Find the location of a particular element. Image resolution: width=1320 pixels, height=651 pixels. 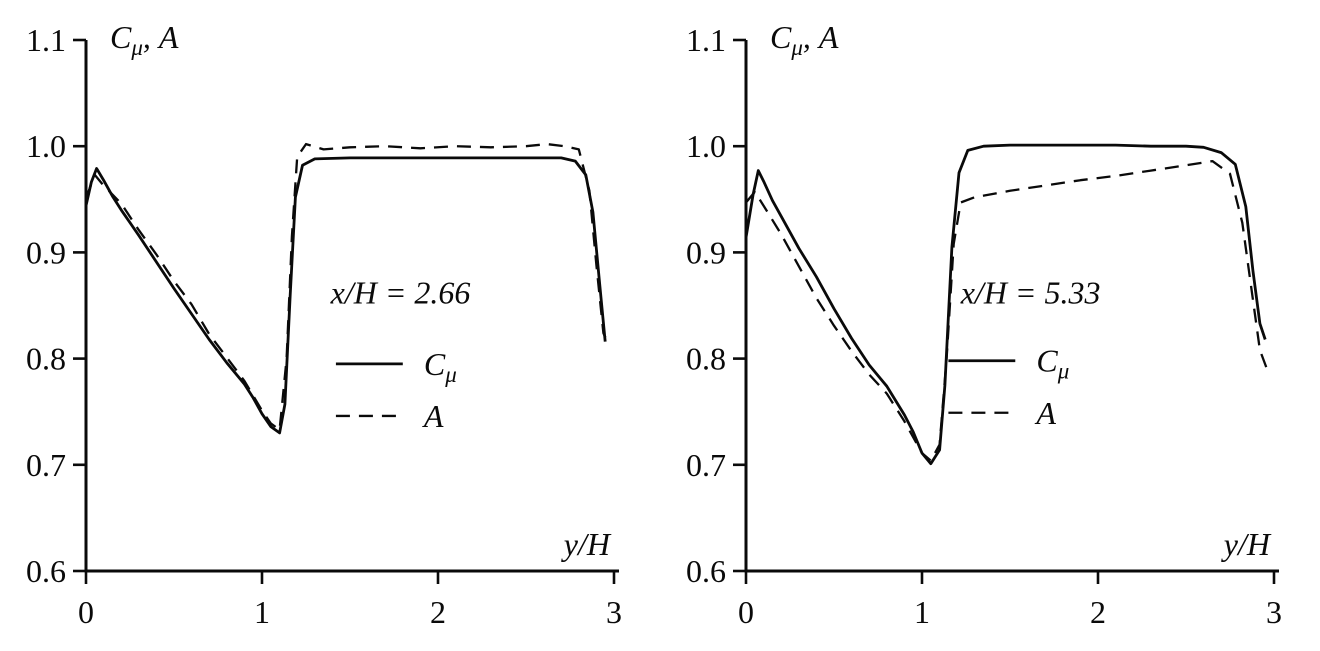

annotation-x-over-h: x/H = 5.33 is located at coordinates (1030, 292).